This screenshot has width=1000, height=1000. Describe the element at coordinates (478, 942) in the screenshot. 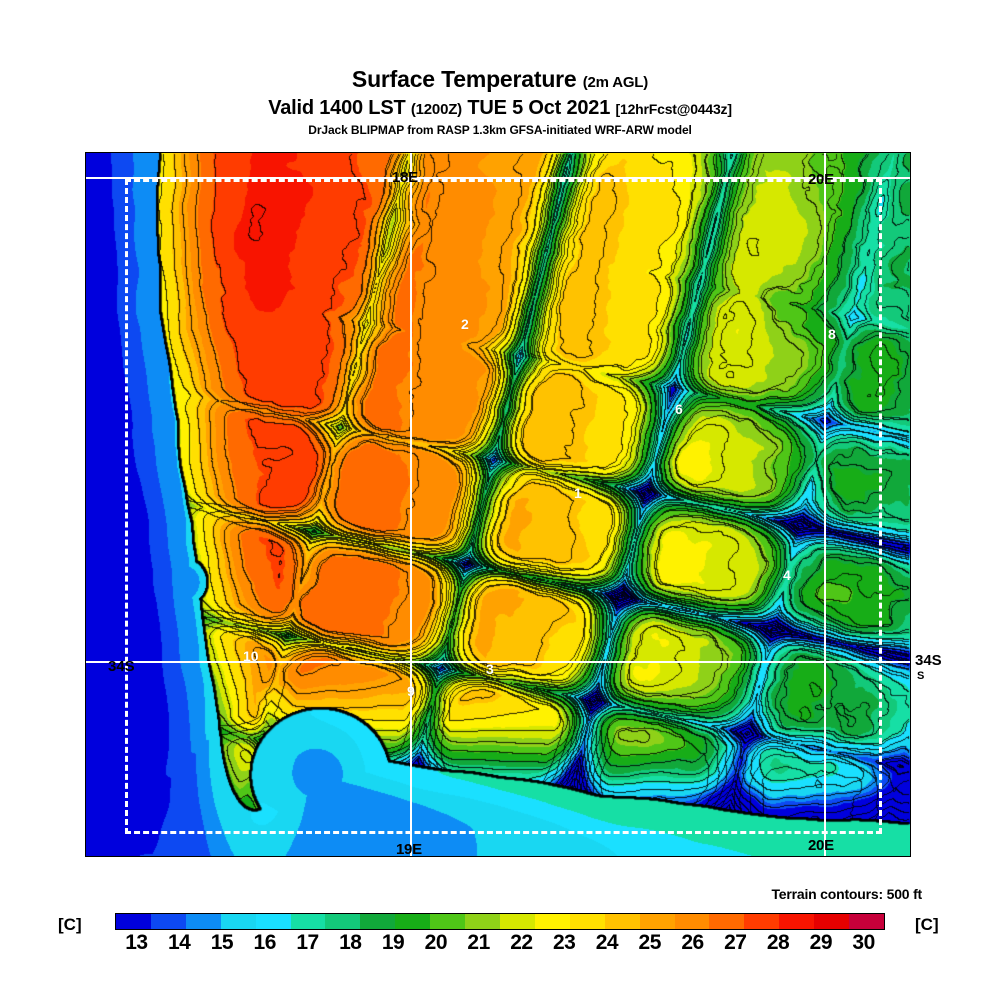

I see `colorbar-tick-21: 21` at that location.